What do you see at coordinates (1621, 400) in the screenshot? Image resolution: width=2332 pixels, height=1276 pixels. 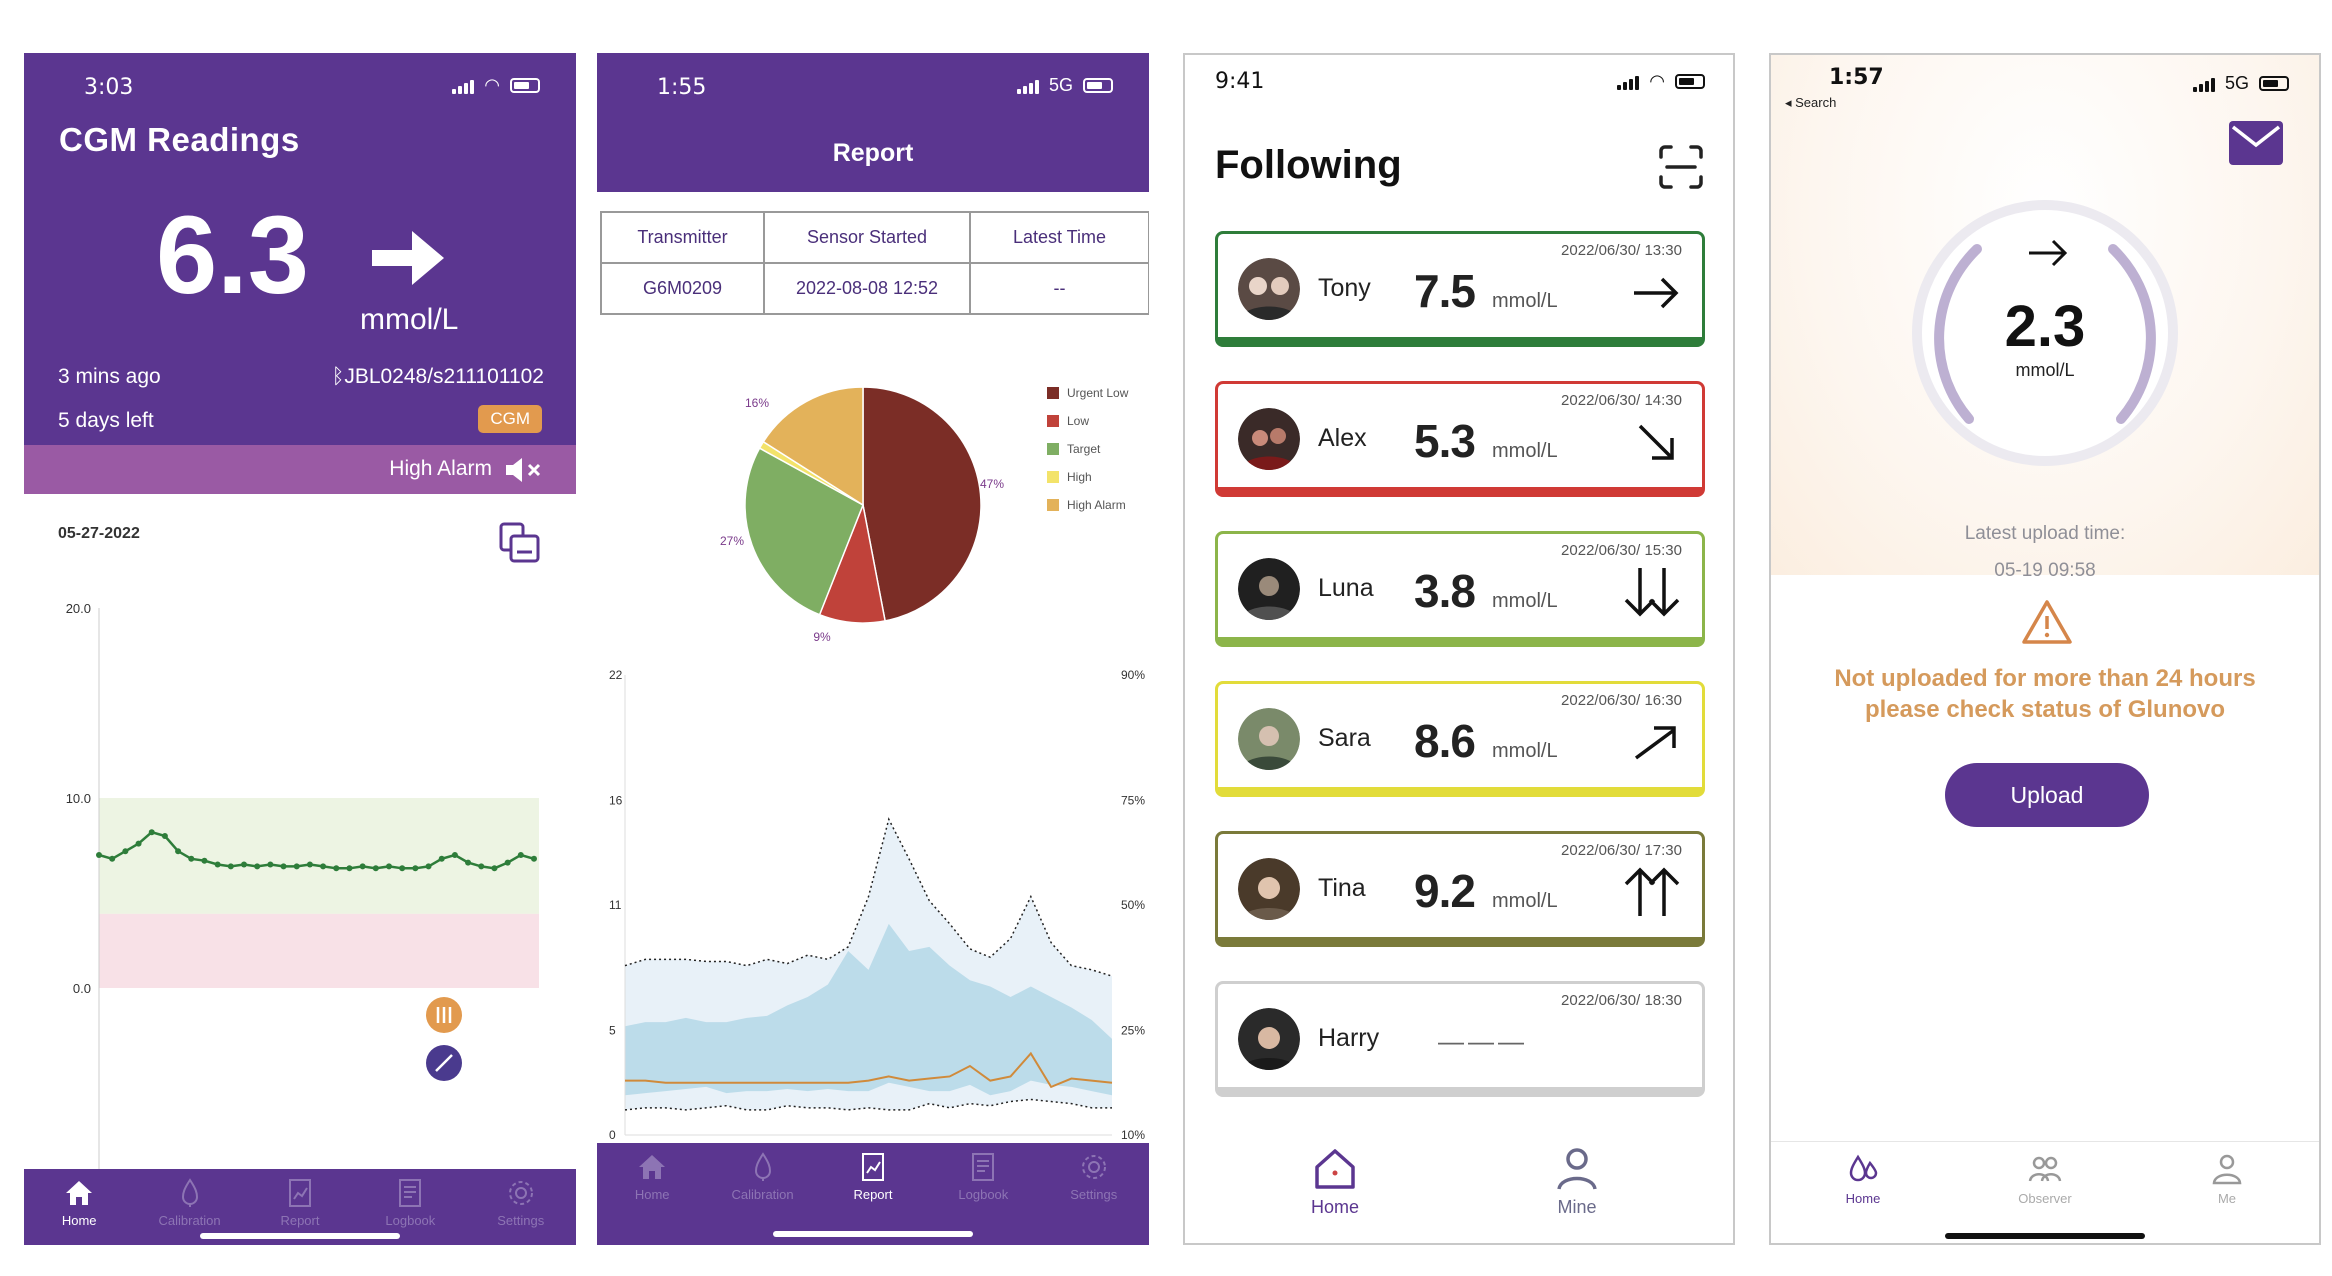 I see `follower-time: 2022/06/30/ 14:30` at bounding box center [1621, 400].